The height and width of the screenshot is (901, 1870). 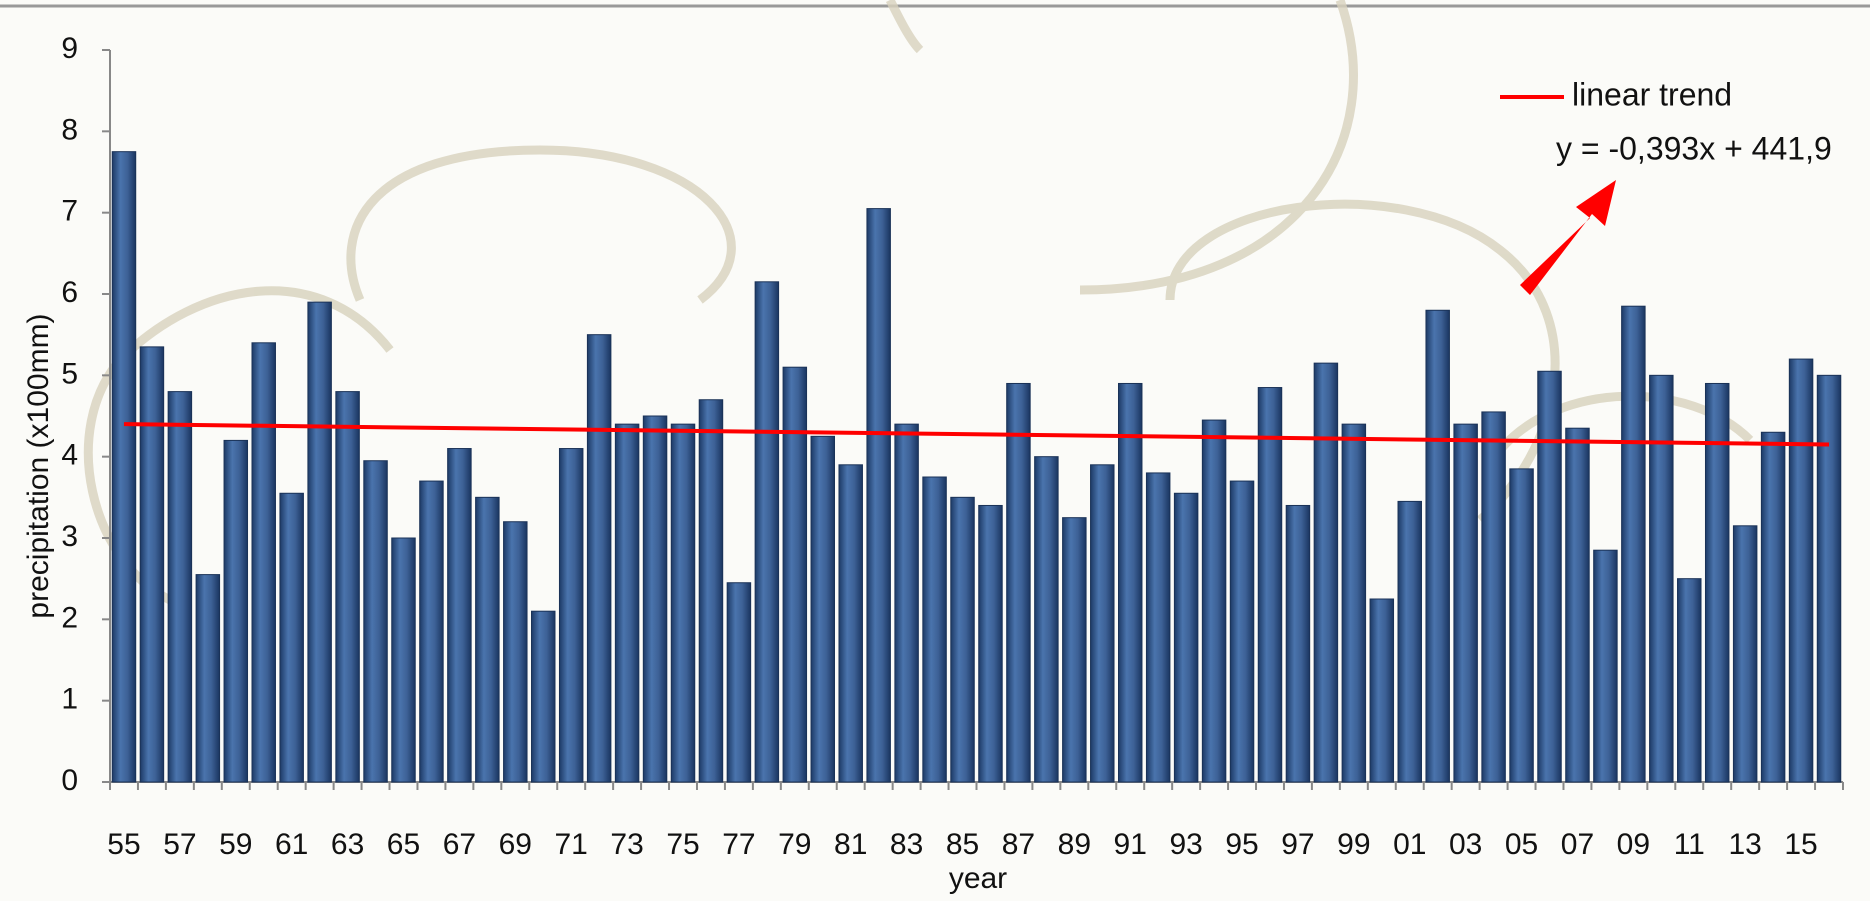 I want to click on x-tick-label: 03, so click(x=1465, y=844).